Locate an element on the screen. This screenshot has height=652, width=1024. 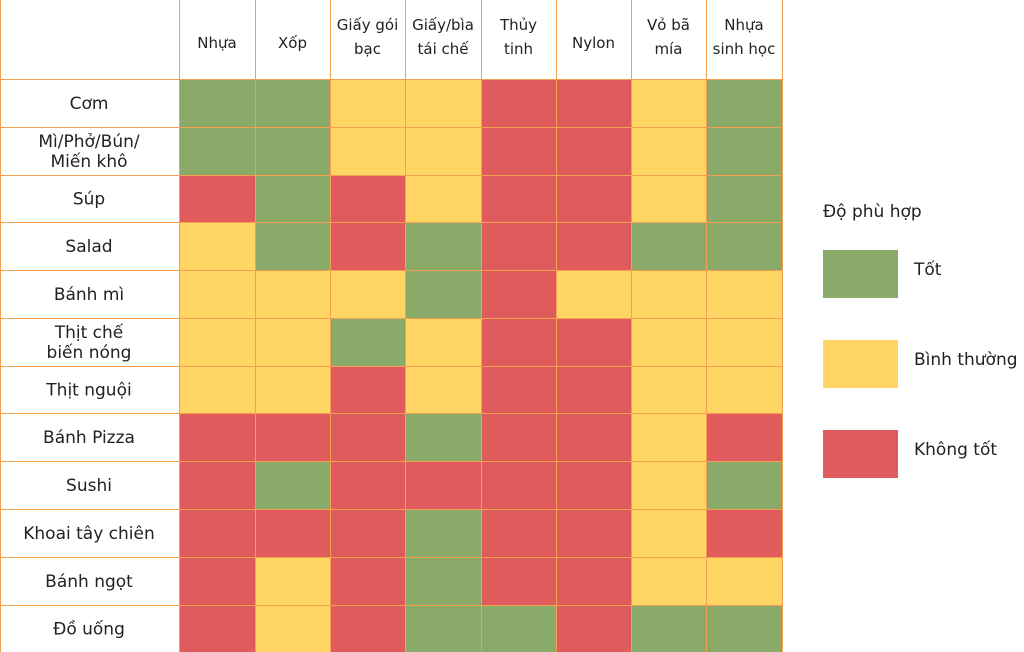
row-label: Sushi is located at coordinates (89, 486).